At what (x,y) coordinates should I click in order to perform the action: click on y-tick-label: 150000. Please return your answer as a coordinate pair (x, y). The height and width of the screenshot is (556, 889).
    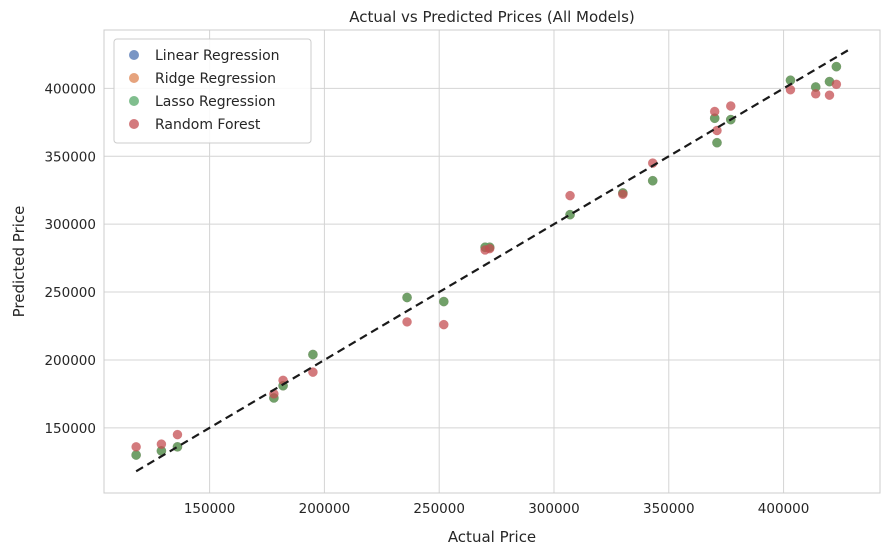
    Looking at the image, I should click on (70, 429).